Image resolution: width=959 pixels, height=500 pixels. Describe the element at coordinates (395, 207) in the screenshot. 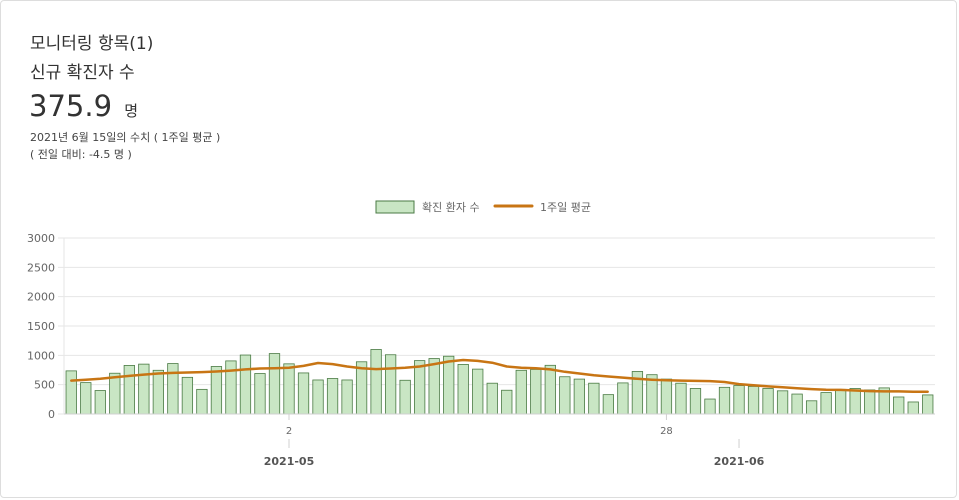

I see `legend-swatch-bars` at that location.